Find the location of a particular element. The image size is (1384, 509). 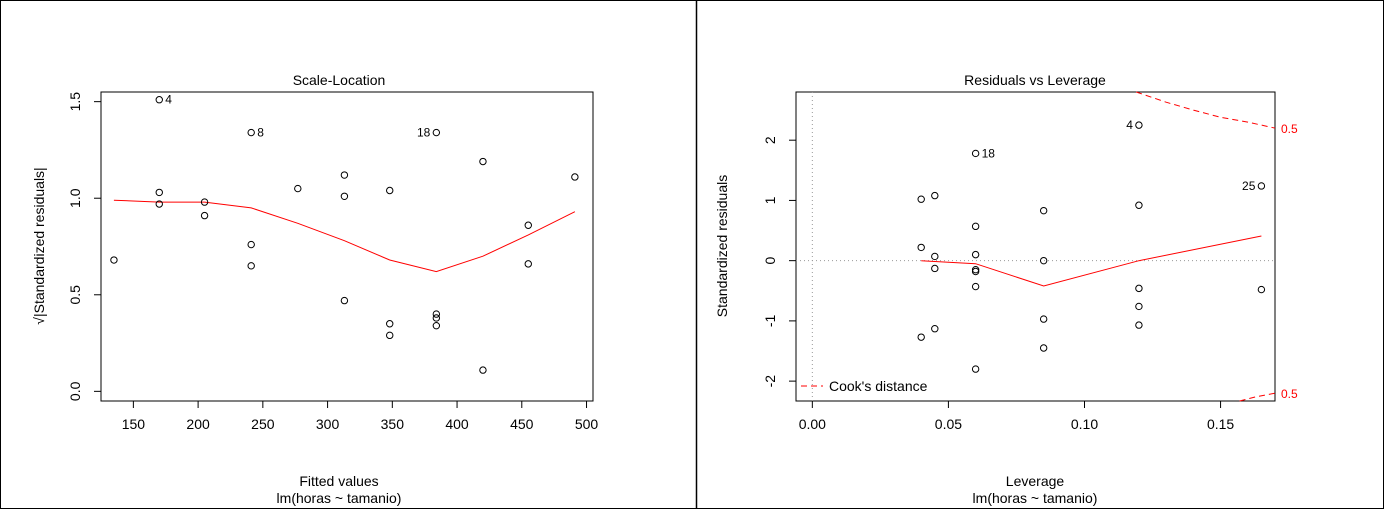

x-tick-label: 0.00 is located at coordinates (812, 424).